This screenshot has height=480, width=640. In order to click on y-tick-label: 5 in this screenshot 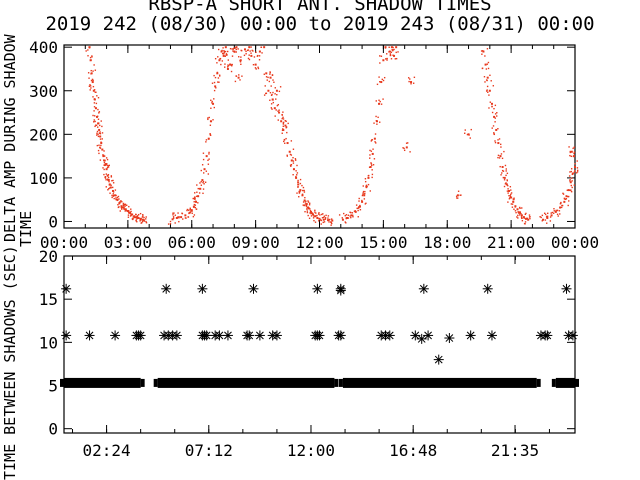, I will do `click(53, 386)`.